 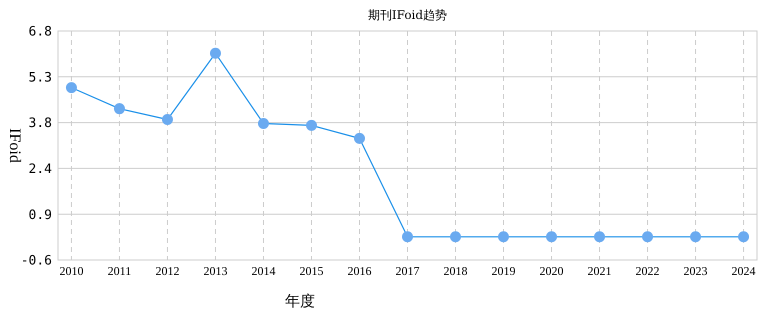 I want to click on x-axis-title: 年度, so click(x=300, y=301).